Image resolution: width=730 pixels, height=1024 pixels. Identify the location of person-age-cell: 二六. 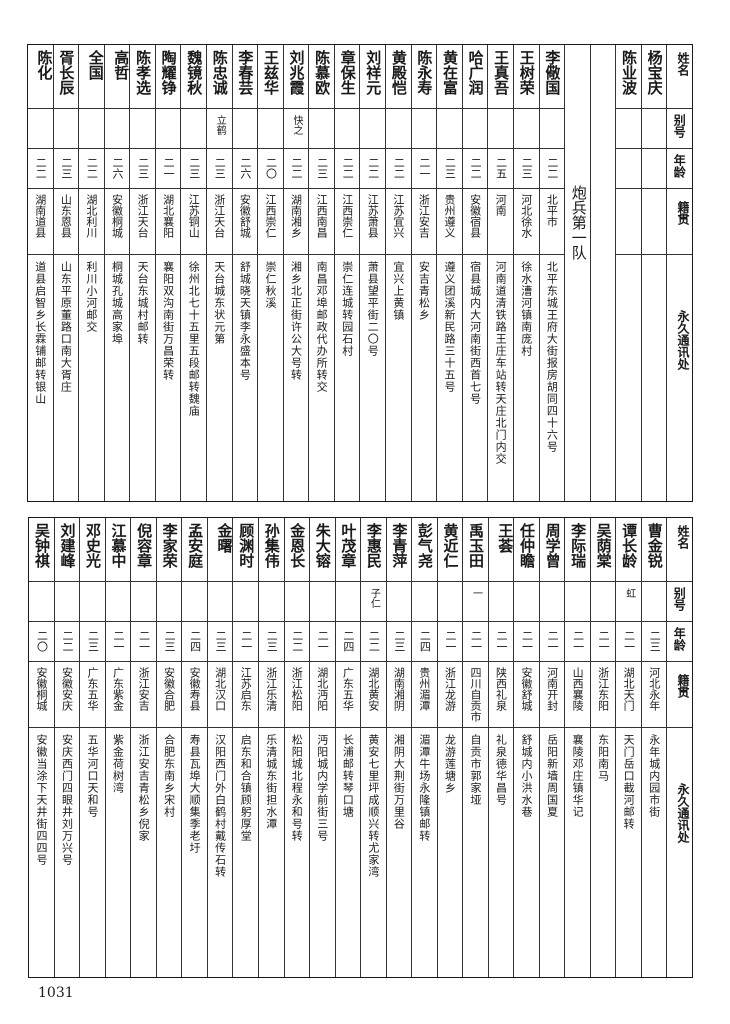
(117, 169).